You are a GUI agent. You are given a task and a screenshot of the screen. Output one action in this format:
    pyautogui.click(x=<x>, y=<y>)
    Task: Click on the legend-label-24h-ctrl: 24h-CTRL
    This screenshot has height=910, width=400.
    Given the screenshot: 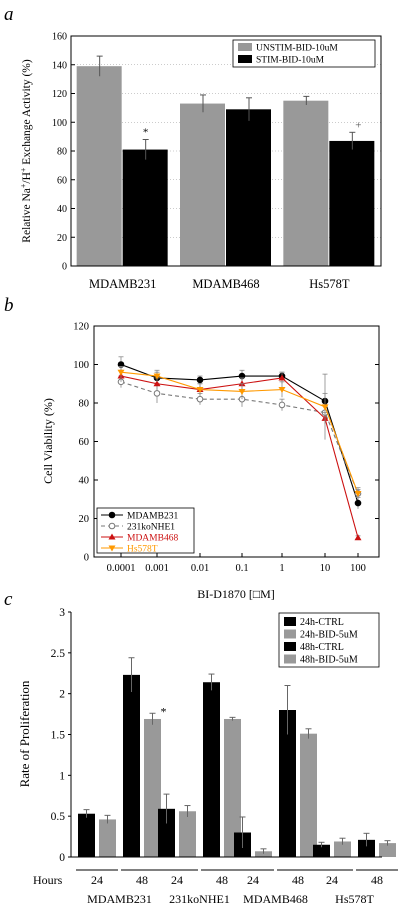 What is the action you would take?
    pyautogui.click(x=322, y=622)
    